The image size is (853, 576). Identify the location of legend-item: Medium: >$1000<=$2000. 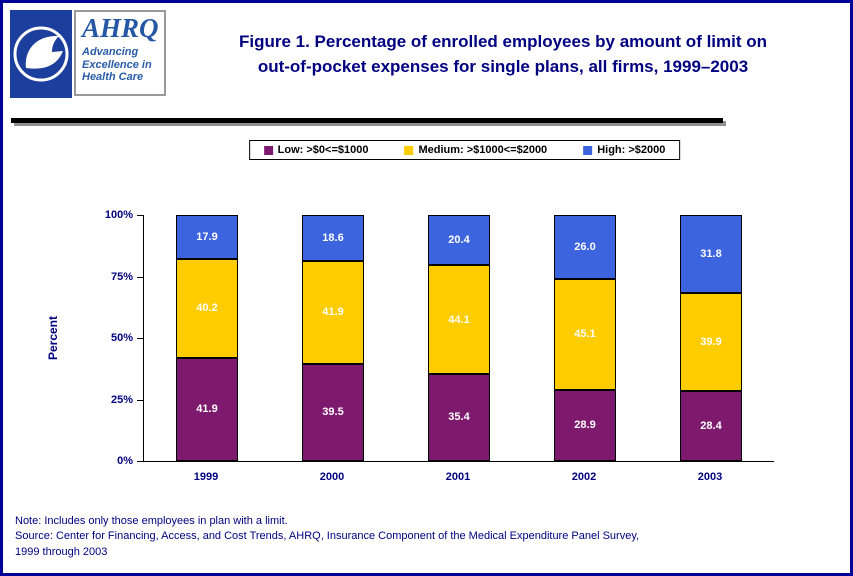
(475, 150).